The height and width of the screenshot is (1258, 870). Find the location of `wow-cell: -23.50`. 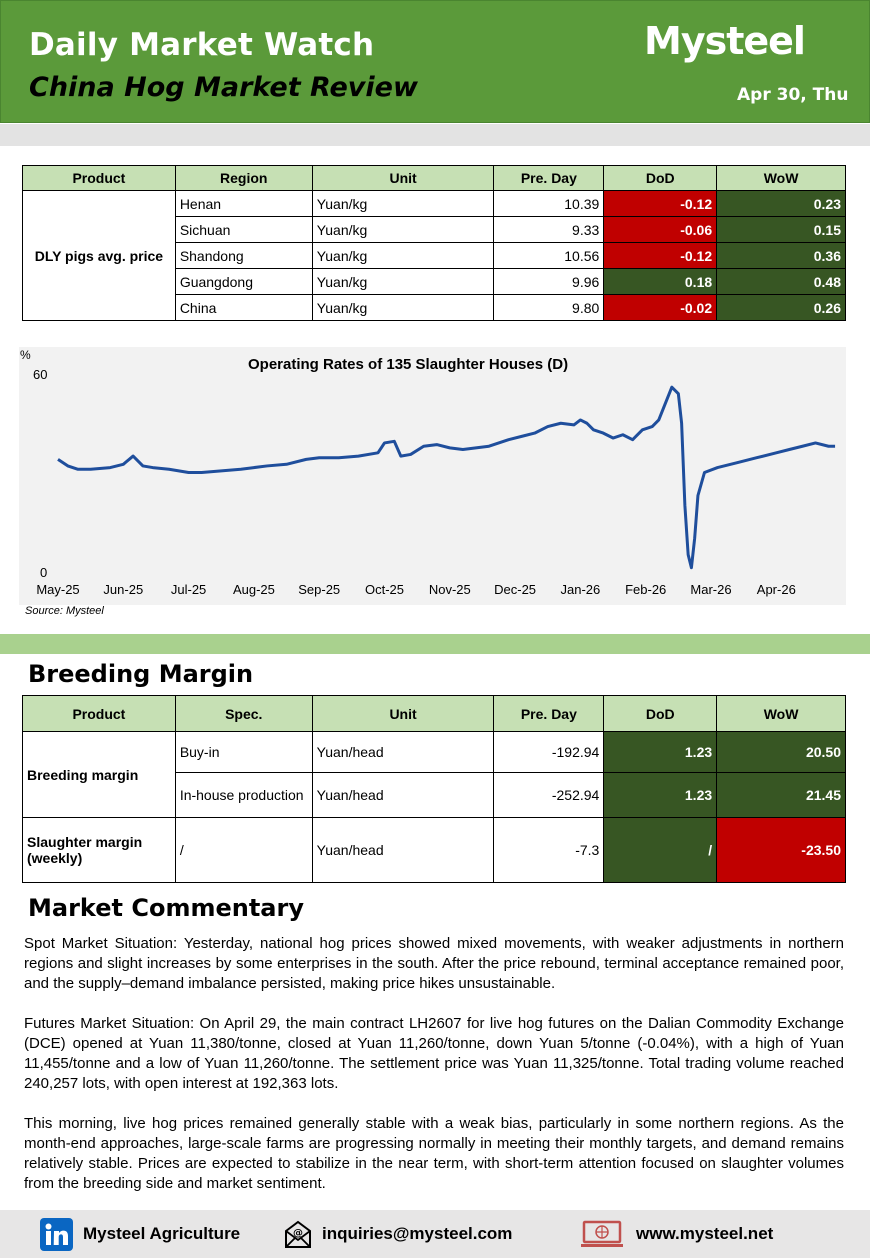

wow-cell: -23.50 is located at coordinates (781, 850).